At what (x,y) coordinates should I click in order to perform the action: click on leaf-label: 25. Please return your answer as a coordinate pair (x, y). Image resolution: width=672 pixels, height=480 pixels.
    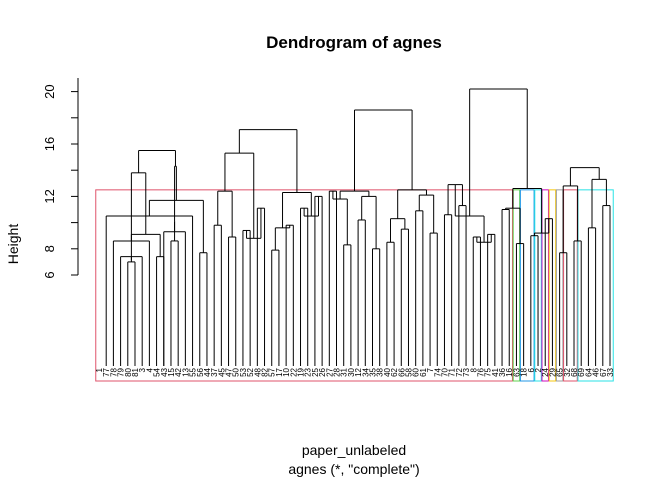
    Looking at the image, I should click on (315, 371).